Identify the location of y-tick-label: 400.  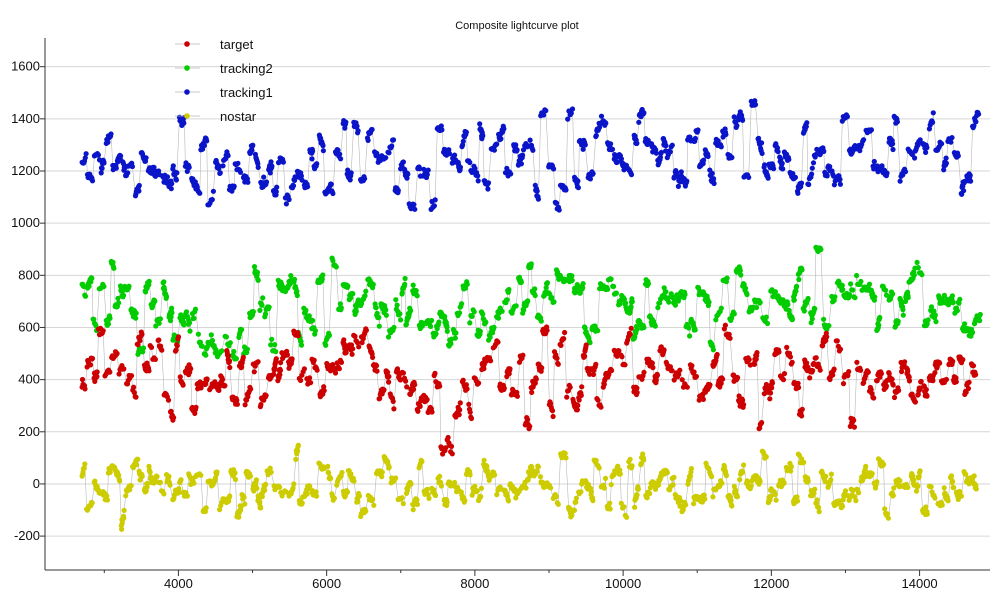
(29, 379).